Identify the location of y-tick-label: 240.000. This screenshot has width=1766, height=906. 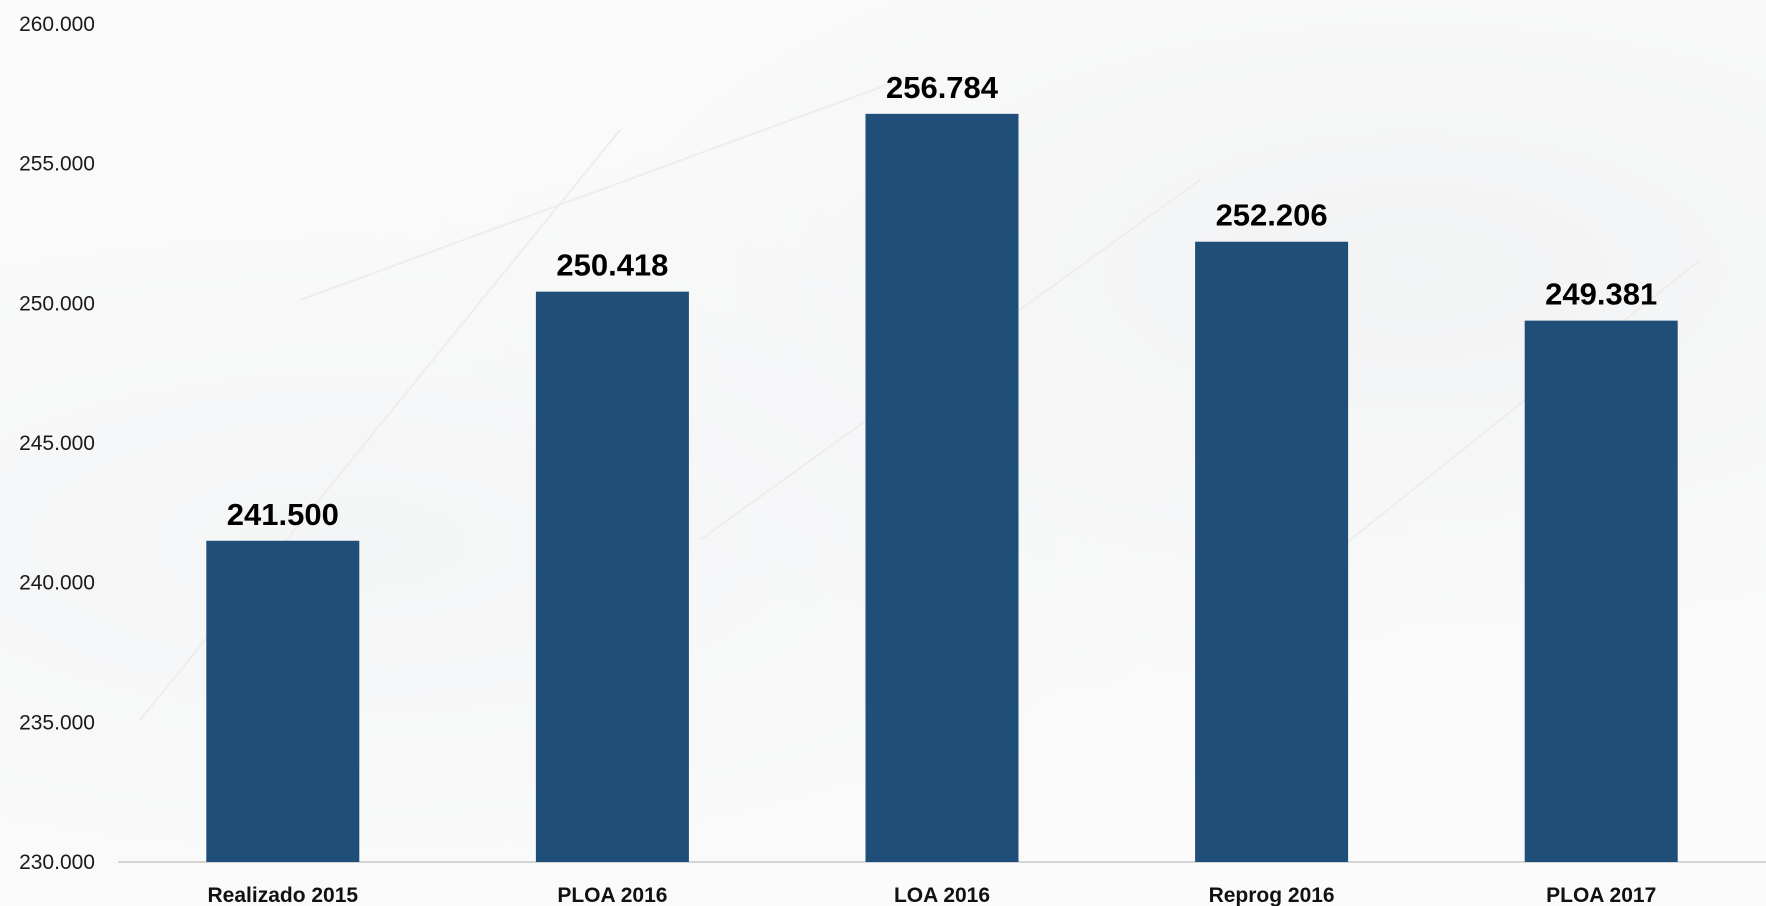
(57, 583).